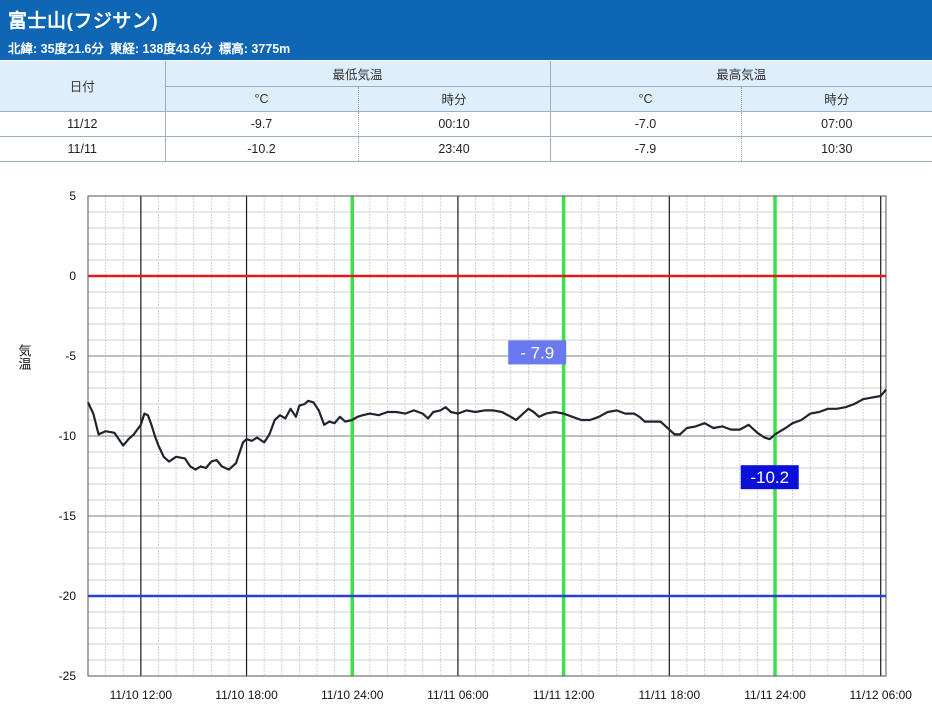  I want to click on min-temp-header: 最低気温, so click(358, 74).